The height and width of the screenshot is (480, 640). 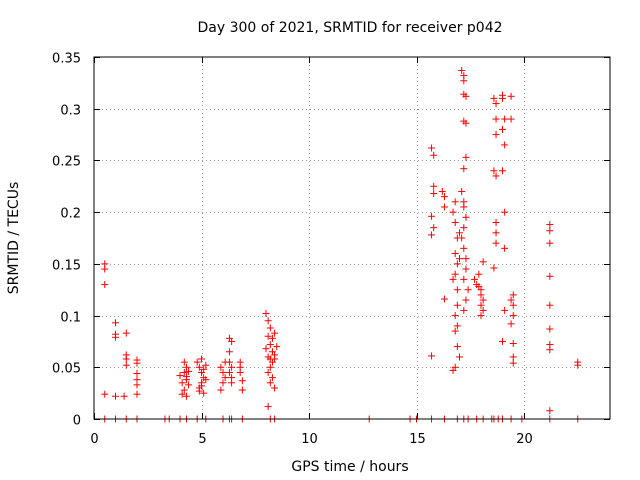 I want to click on x-axis-label: GPS time / hours, so click(x=349, y=467).